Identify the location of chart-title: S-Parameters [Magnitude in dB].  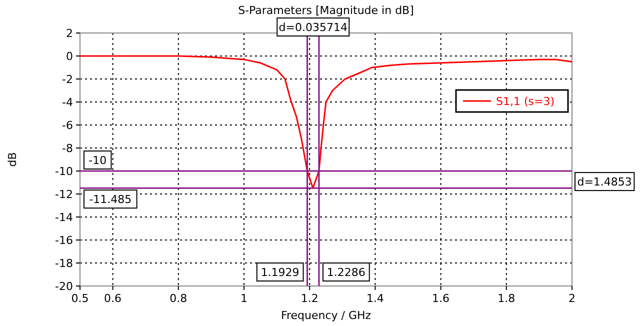
(326, 10).